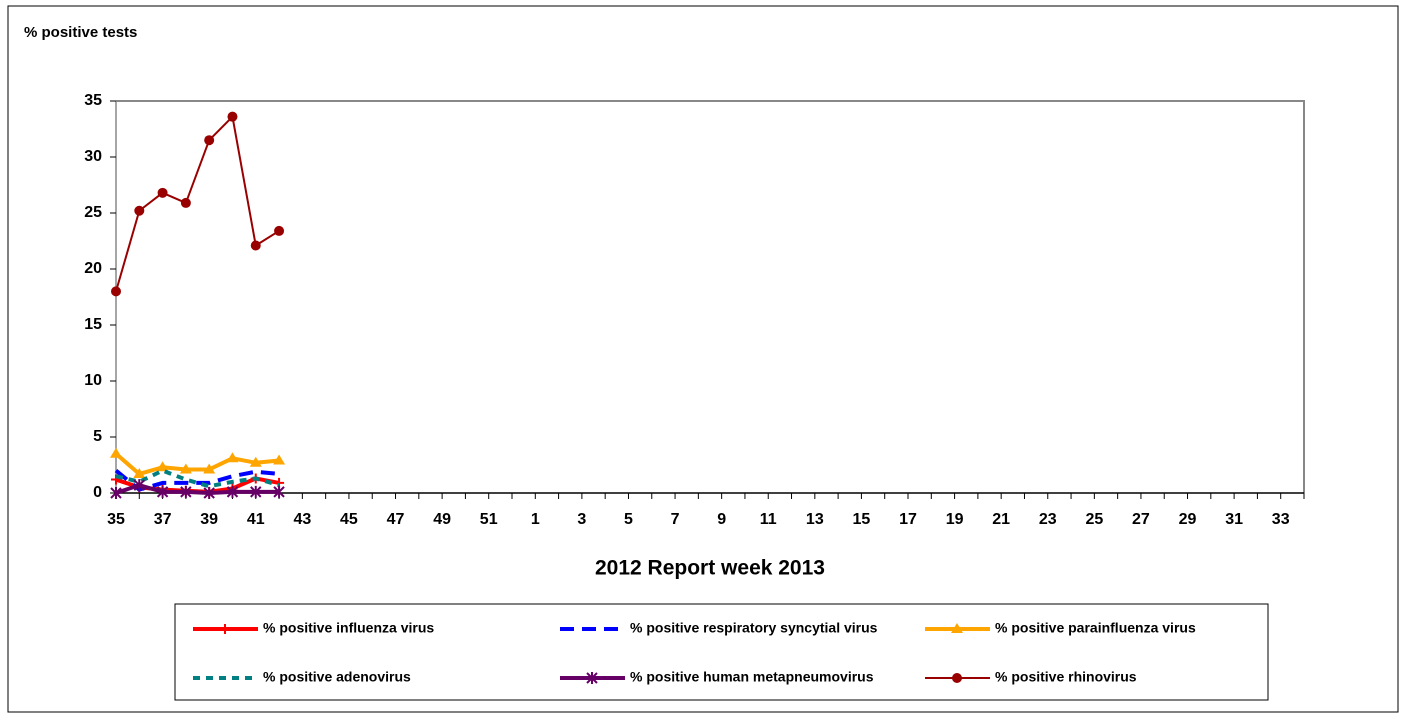 The width and height of the screenshot is (1405, 723). What do you see at coordinates (1188, 519) in the screenshot?
I see `x-tick-label: 29` at bounding box center [1188, 519].